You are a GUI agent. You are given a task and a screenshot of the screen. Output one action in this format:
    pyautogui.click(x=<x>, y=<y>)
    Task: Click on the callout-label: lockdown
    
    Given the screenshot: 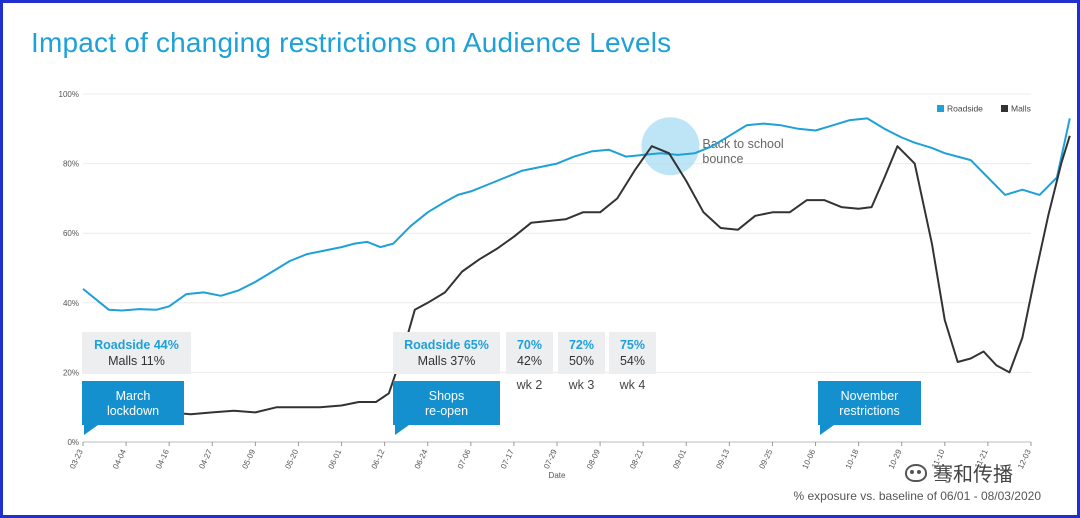 What is the action you would take?
    pyautogui.click(x=133, y=411)
    